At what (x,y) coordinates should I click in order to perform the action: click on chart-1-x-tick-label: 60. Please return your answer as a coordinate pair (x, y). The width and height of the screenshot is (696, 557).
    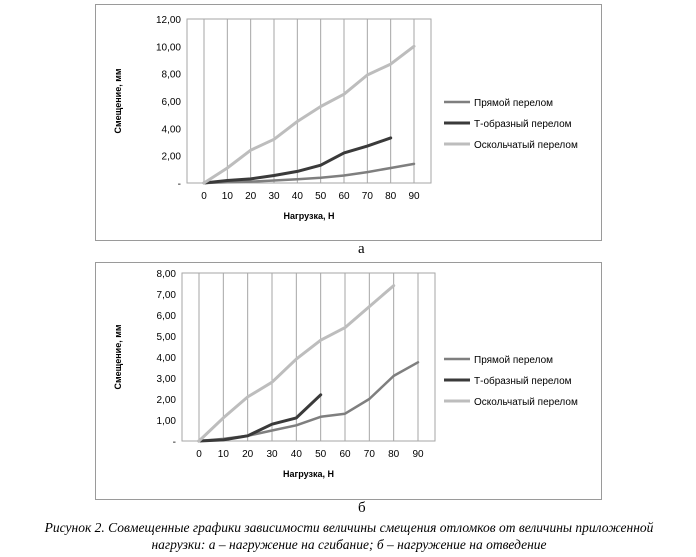
    Looking at the image, I should click on (345, 454).